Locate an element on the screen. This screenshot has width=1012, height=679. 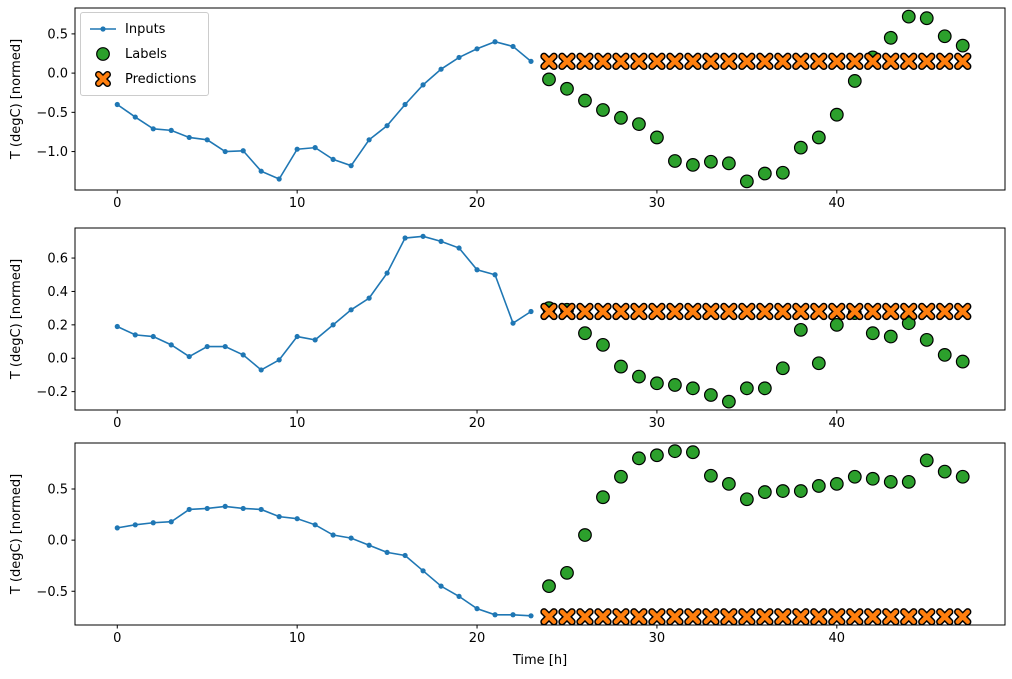
series-inputs is located at coordinates (324, 303).